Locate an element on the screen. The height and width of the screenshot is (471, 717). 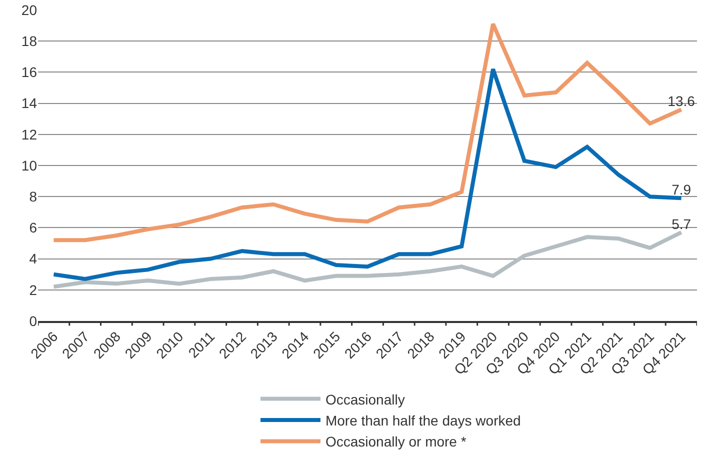
legend-label: Occasionally is located at coordinates (365, 399).